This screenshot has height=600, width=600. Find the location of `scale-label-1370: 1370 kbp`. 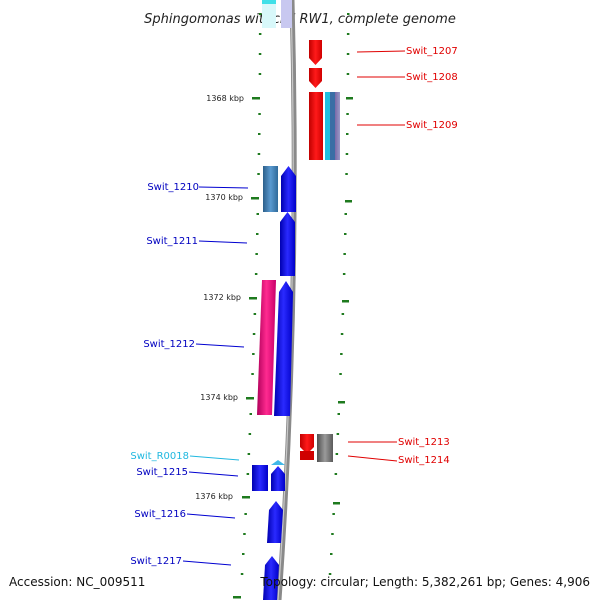

scale-label-1370: 1370 kbp is located at coordinates (224, 197).